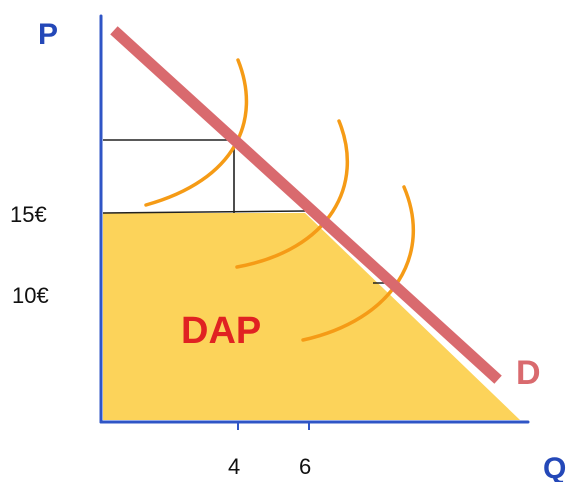  What do you see at coordinates (30, 295) in the screenshot?
I see `price-label-10: 10€` at bounding box center [30, 295].